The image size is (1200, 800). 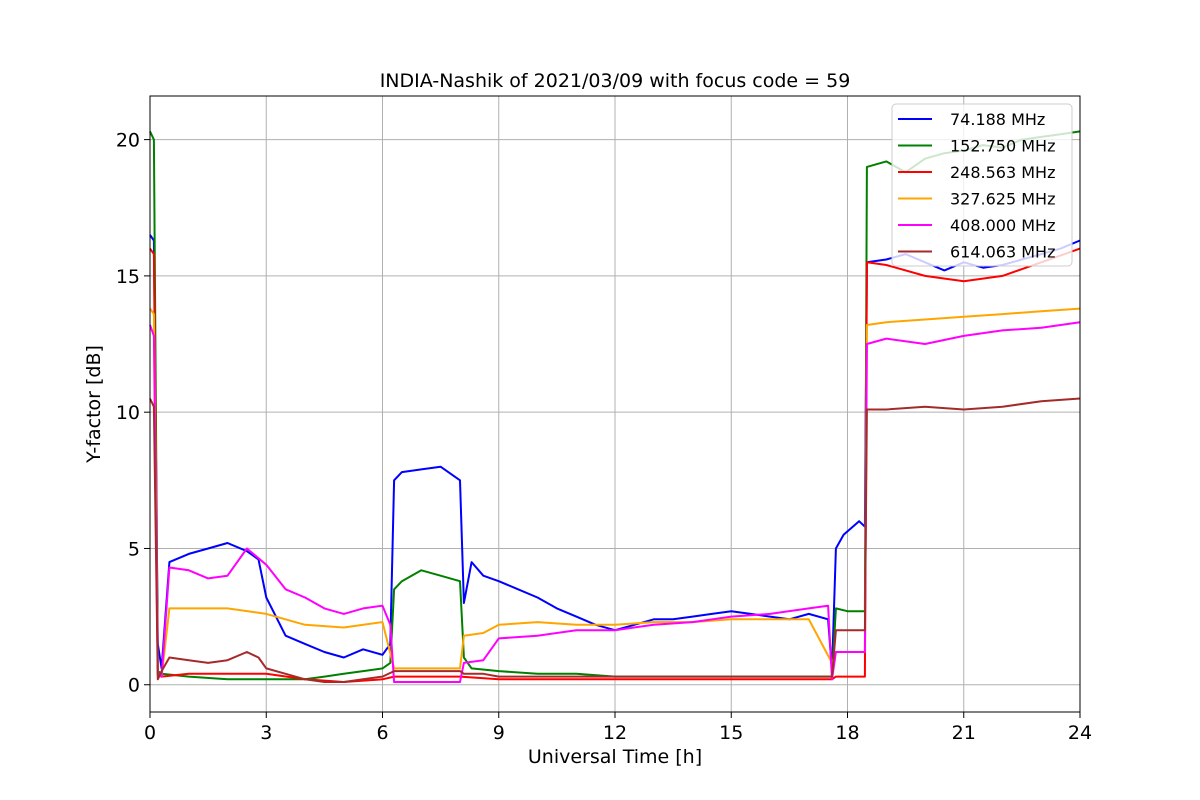 What do you see at coordinates (128, 277) in the screenshot?
I see `y-tick-label: 15` at bounding box center [128, 277].